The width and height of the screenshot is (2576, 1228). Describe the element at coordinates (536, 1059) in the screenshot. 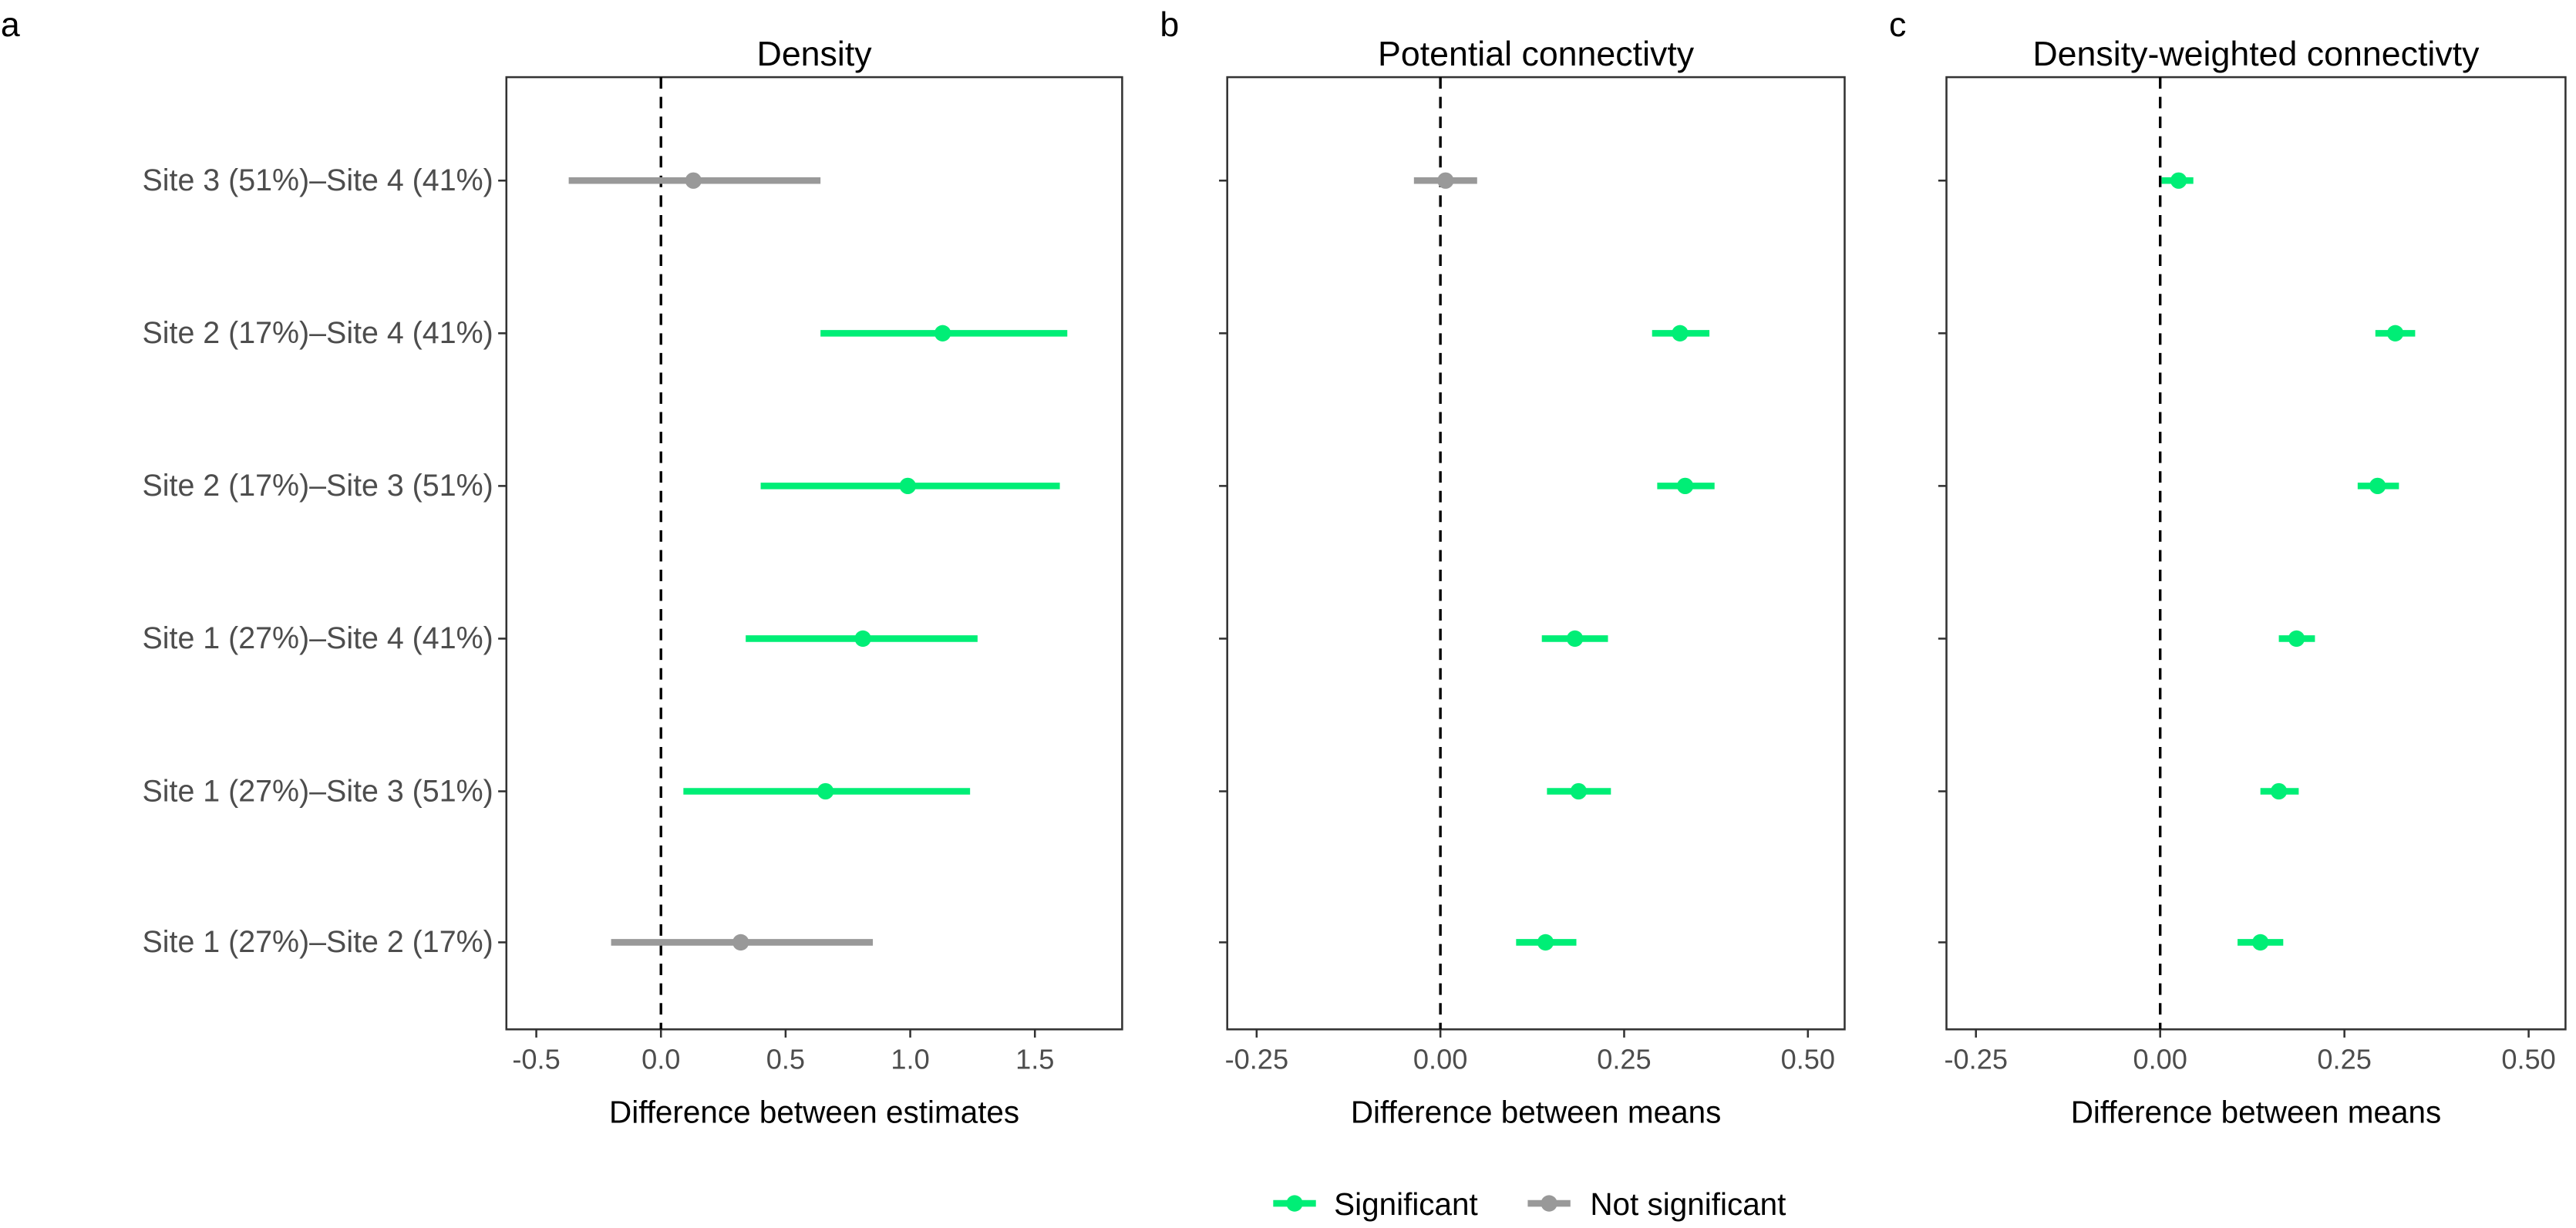

I see `x-tick-label: -0.5` at that location.